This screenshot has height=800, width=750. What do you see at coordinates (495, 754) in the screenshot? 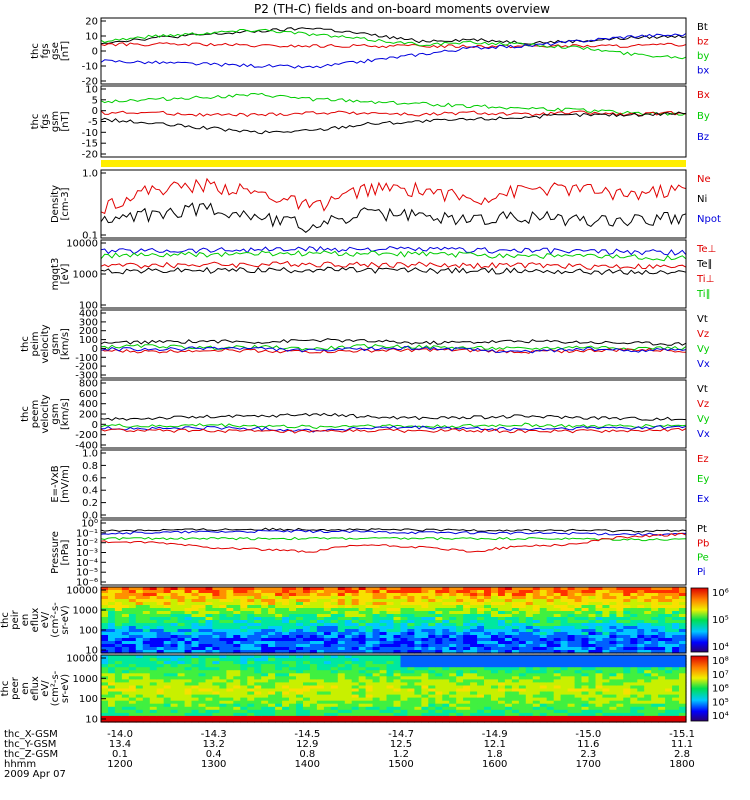
I see `x-tick-label: 1.8` at bounding box center [495, 754].